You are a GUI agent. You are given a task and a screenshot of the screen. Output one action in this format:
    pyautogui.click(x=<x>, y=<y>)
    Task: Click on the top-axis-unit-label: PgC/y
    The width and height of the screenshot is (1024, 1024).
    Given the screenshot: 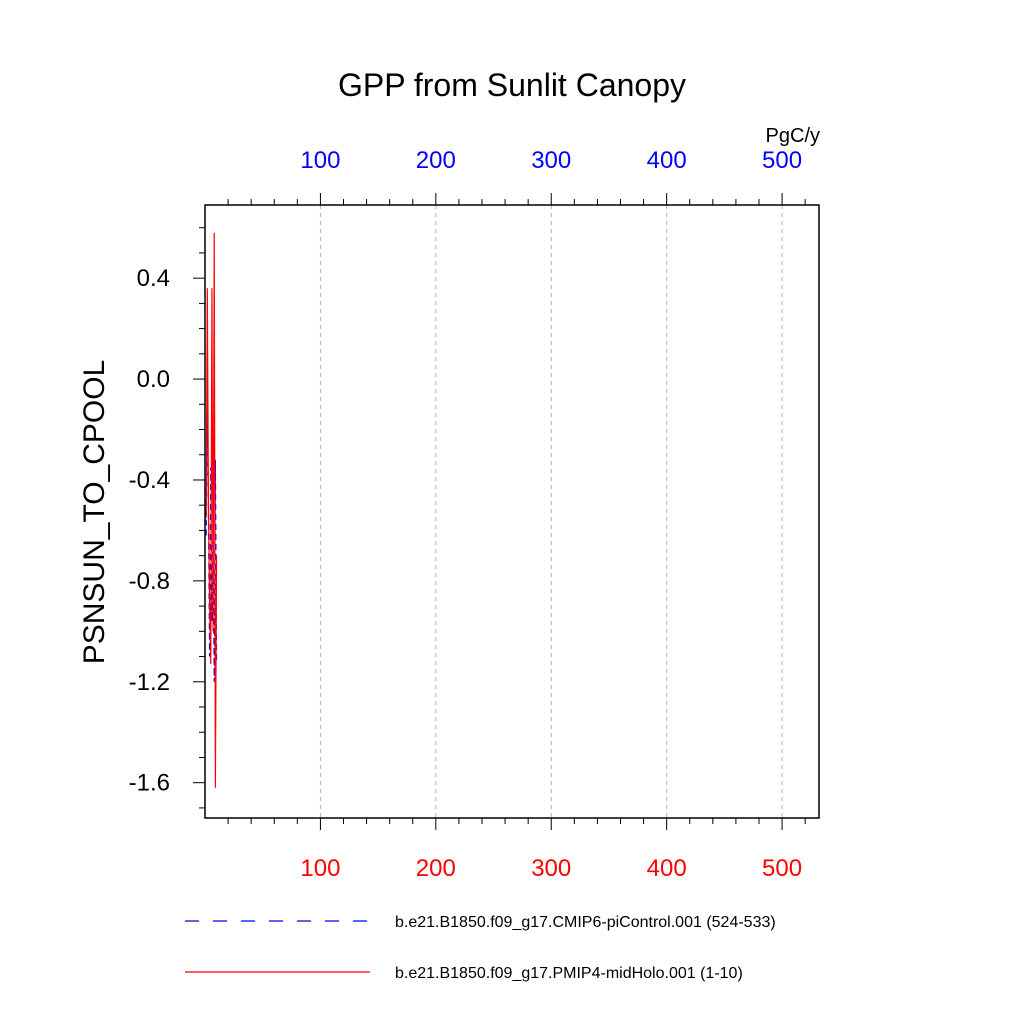 What is the action you would take?
    pyautogui.click(x=793, y=136)
    